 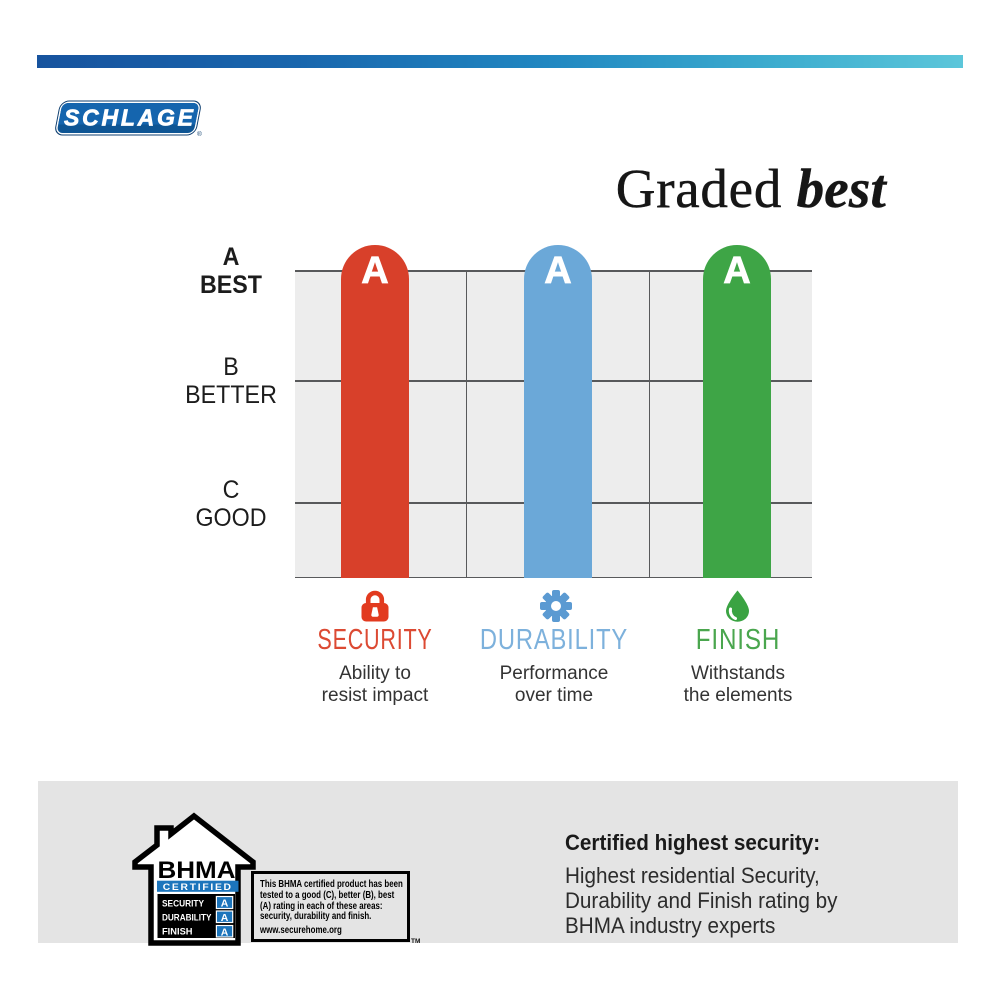 What do you see at coordinates (187, 918) in the screenshot?
I see `svg-text: DURABILITY` at bounding box center [187, 918].